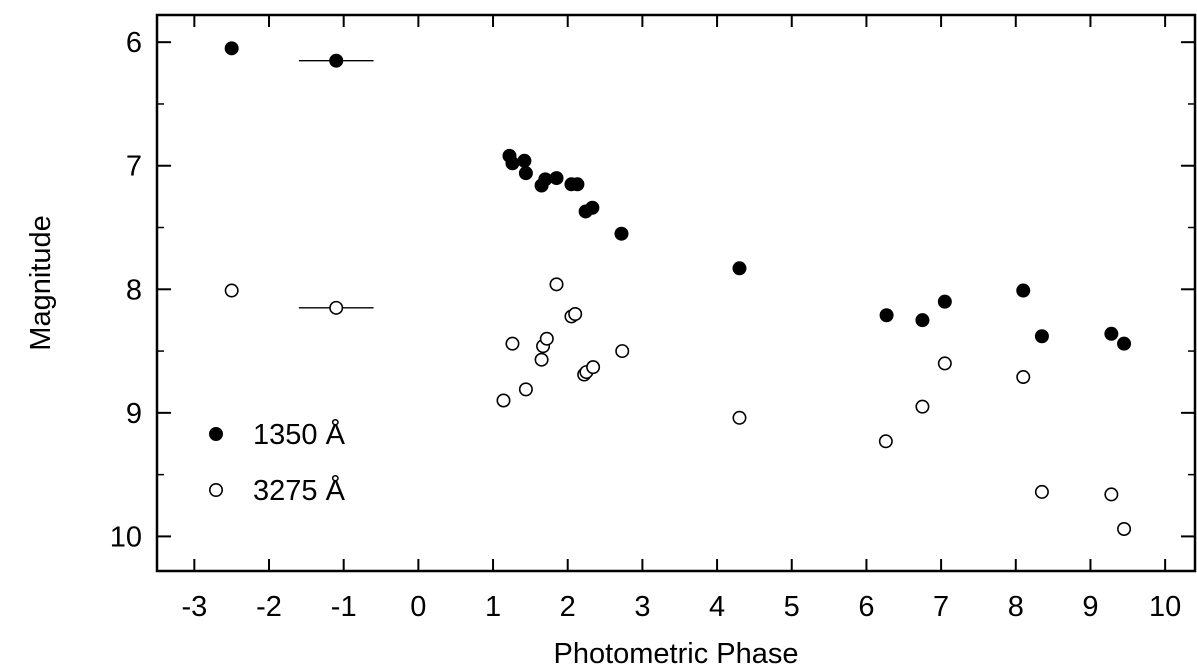 Image resolution: width=1197 pixels, height=671 pixels. What do you see at coordinates (277, 462) in the screenshot?
I see `legend: 1350 Å 3275 Å` at bounding box center [277, 462].